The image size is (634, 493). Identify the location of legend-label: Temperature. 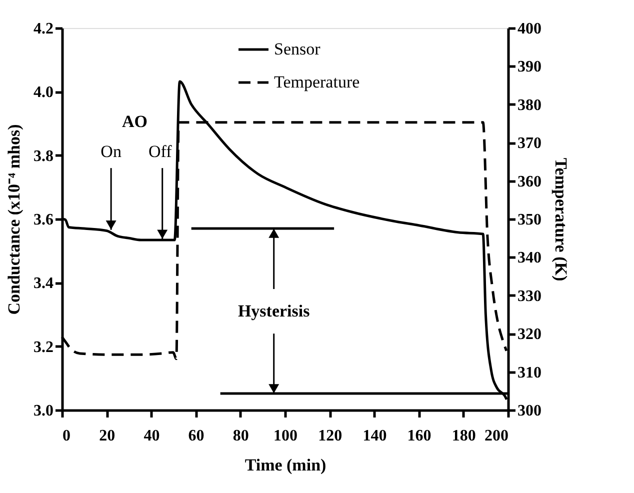
(317, 82).